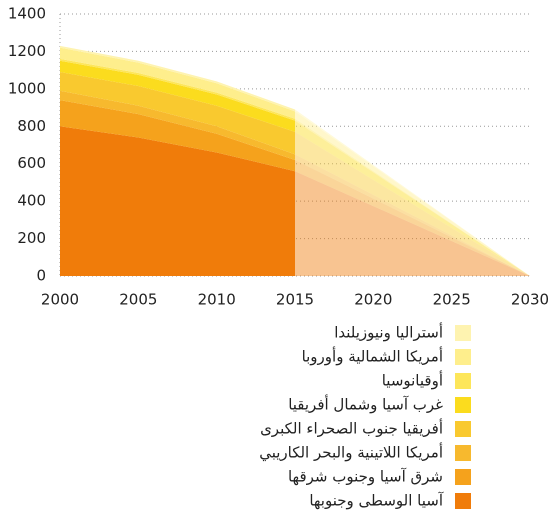 This screenshot has width=550, height=523. I want to click on legend-label: أستراليا ونيوزيلندا, so click(388, 332).